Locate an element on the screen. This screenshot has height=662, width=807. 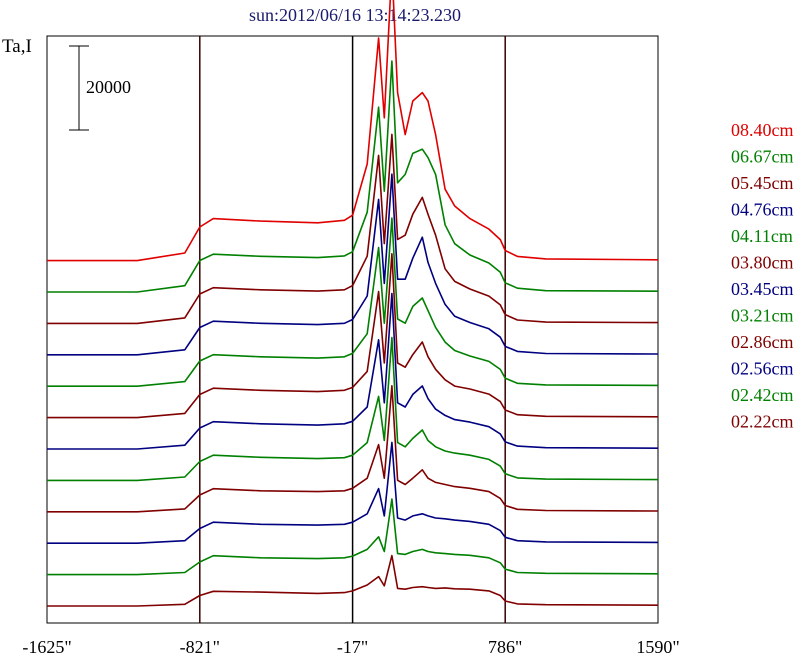
legend-entry: 06.67cm is located at coordinates (762, 157).